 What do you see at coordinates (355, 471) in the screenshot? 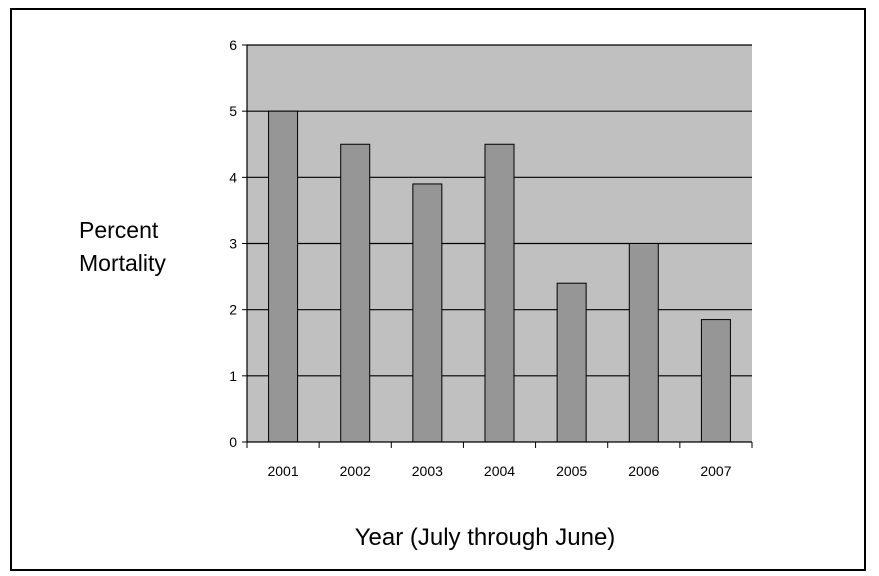
I see `x-tick-label-2002: 2002` at bounding box center [355, 471].